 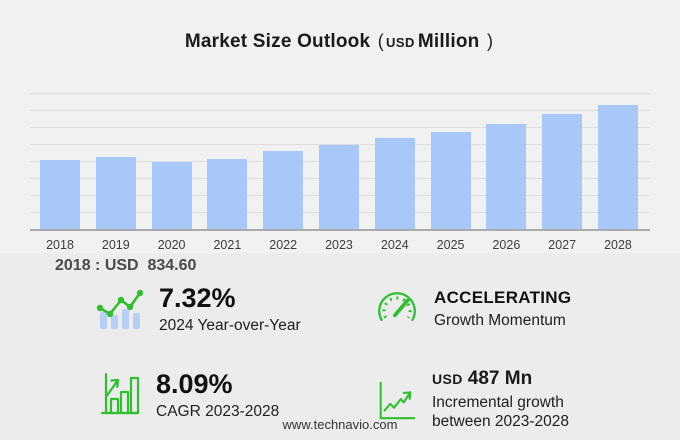 I want to click on bar-2024, so click(x=394, y=183).